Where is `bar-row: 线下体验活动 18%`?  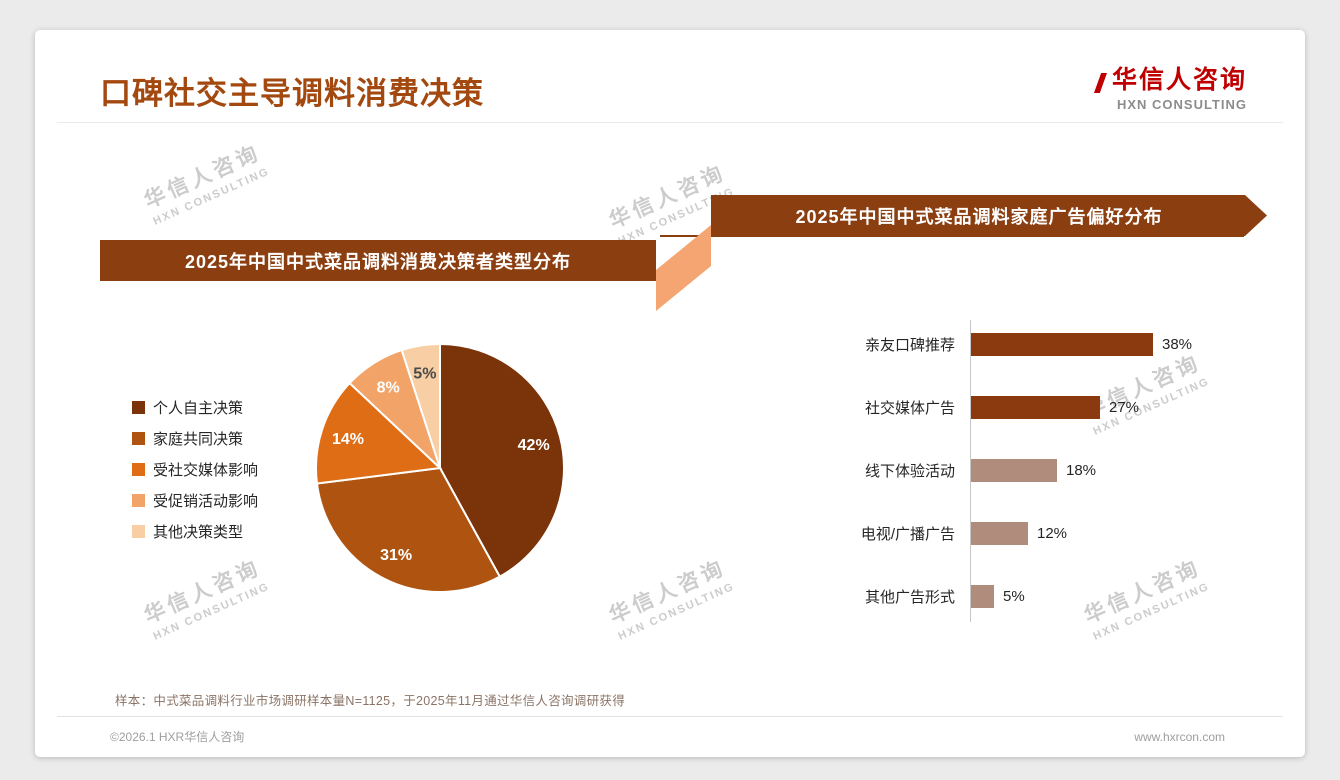 bar-row: 线下体验活动 18% is located at coordinates (1078, 470).